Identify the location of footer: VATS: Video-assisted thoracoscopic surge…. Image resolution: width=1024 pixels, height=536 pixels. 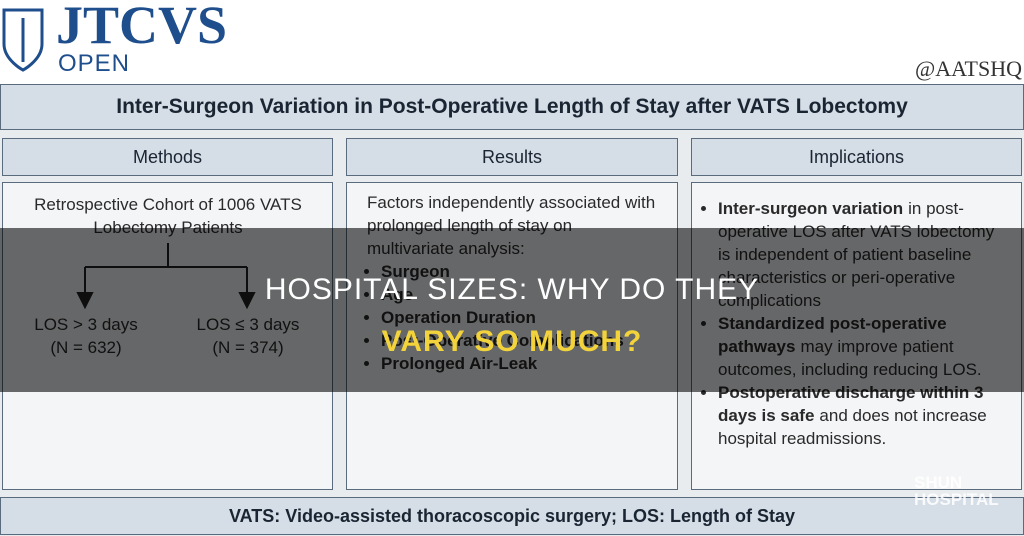
(512, 516).